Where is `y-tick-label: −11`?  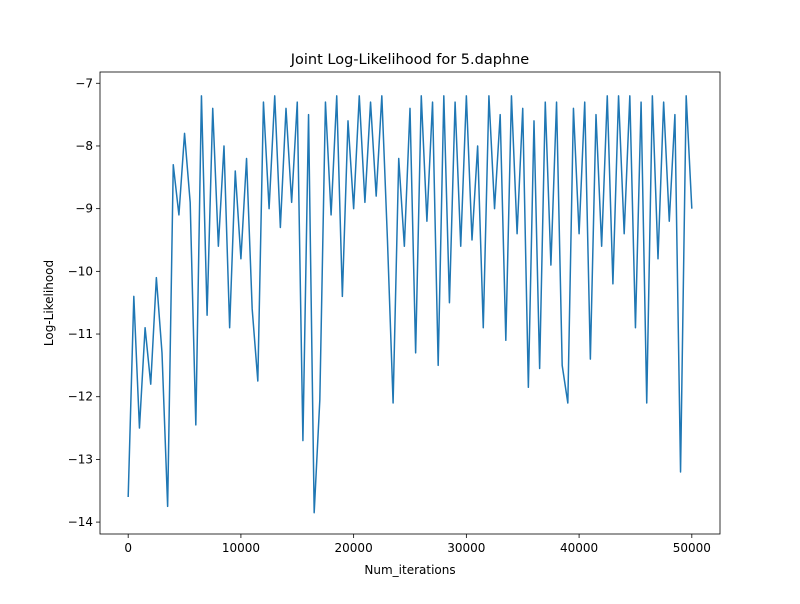
y-tick-label: −11 is located at coordinates (80, 334).